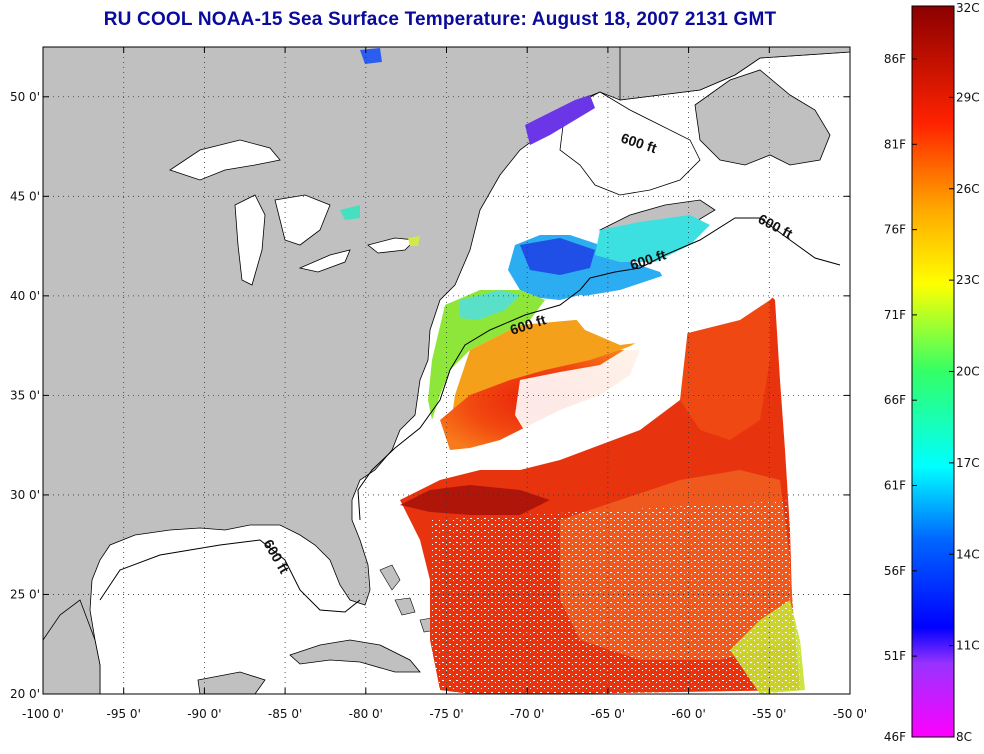 This screenshot has height=754, width=984. Describe the element at coordinates (204, 714) in the screenshot. I see `lon-tick-label: -90 0'` at that location.